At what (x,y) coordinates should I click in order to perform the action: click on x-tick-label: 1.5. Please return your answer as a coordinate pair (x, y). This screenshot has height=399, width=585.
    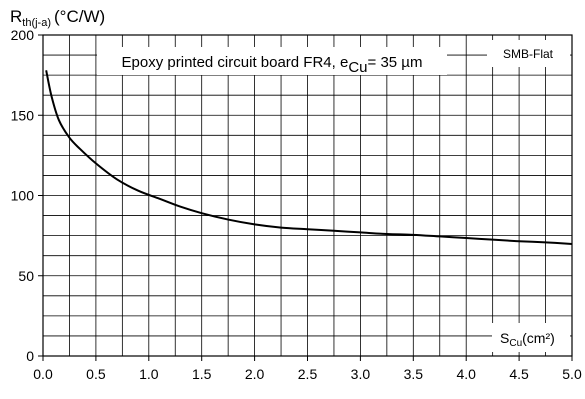
    Looking at the image, I should click on (202, 374).